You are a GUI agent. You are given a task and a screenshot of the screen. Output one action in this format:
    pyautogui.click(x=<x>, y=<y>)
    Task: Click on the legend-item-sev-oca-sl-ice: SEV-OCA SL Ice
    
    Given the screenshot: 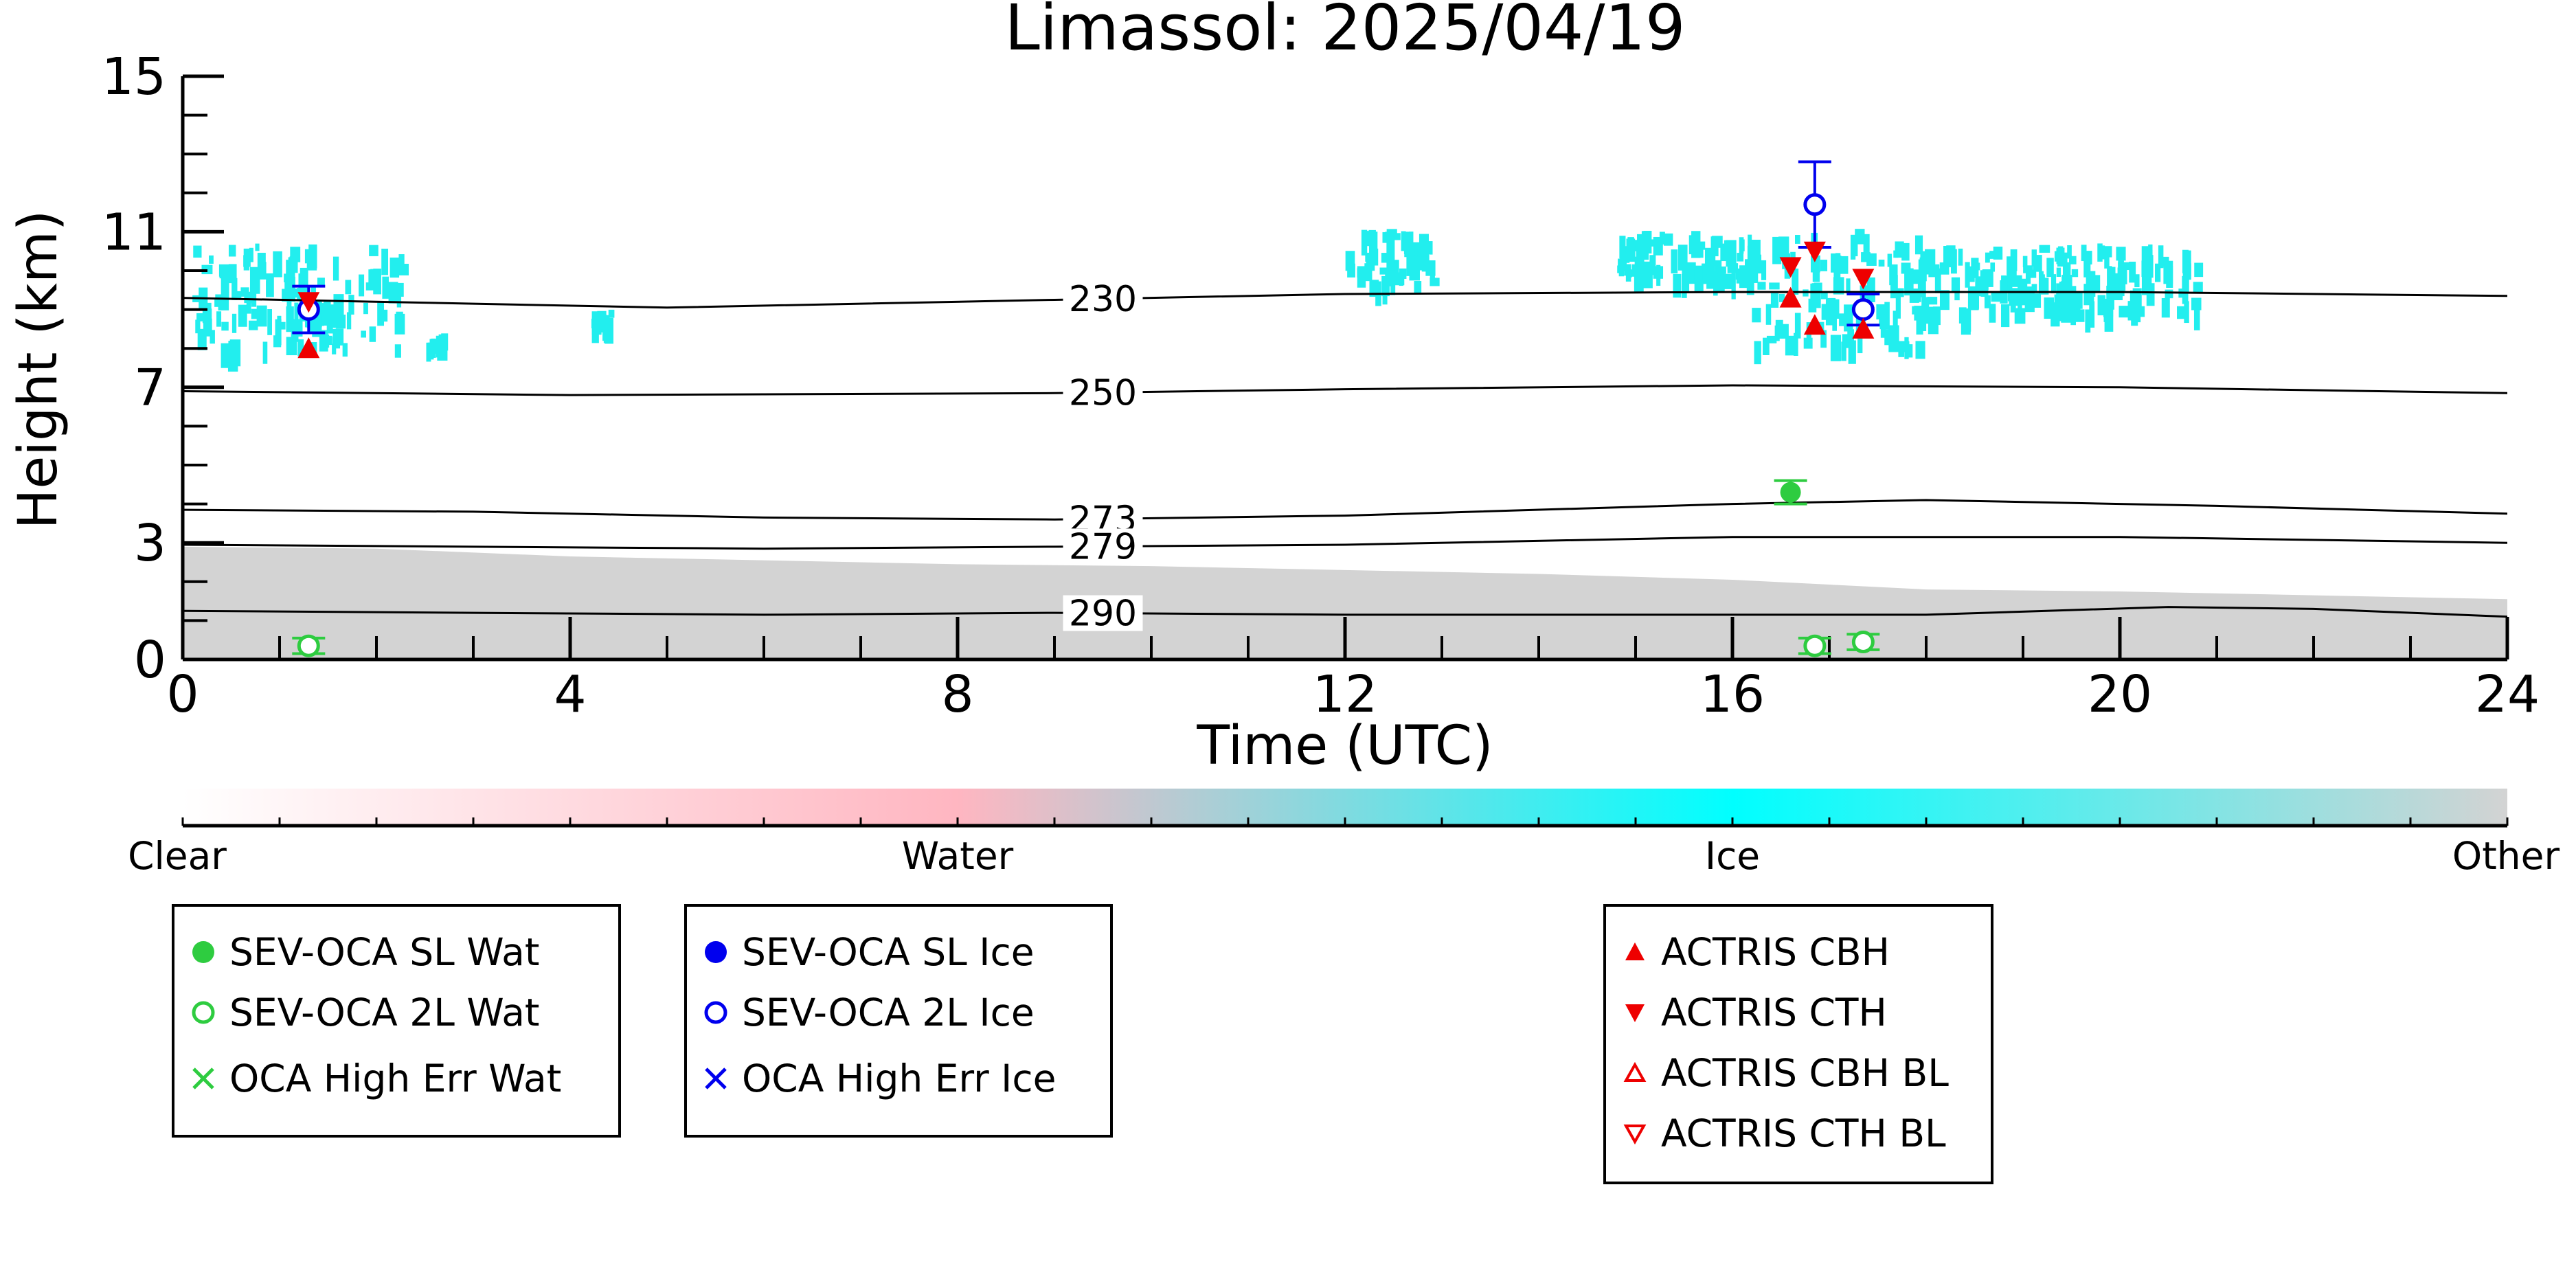 What is the action you would take?
    pyautogui.click(x=867, y=952)
    